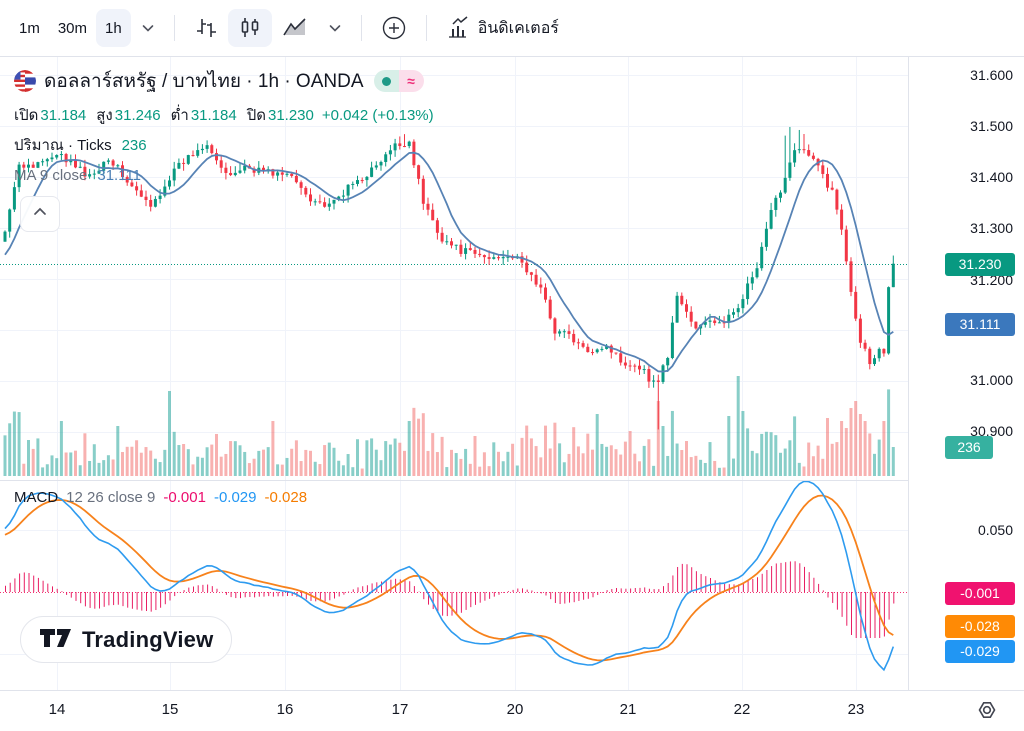 This screenshot has height=731, width=1024. What do you see at coordinates (515, 709) in the screenshot?
I see `time-axis-label: 20` at bounding box center [515, 709].